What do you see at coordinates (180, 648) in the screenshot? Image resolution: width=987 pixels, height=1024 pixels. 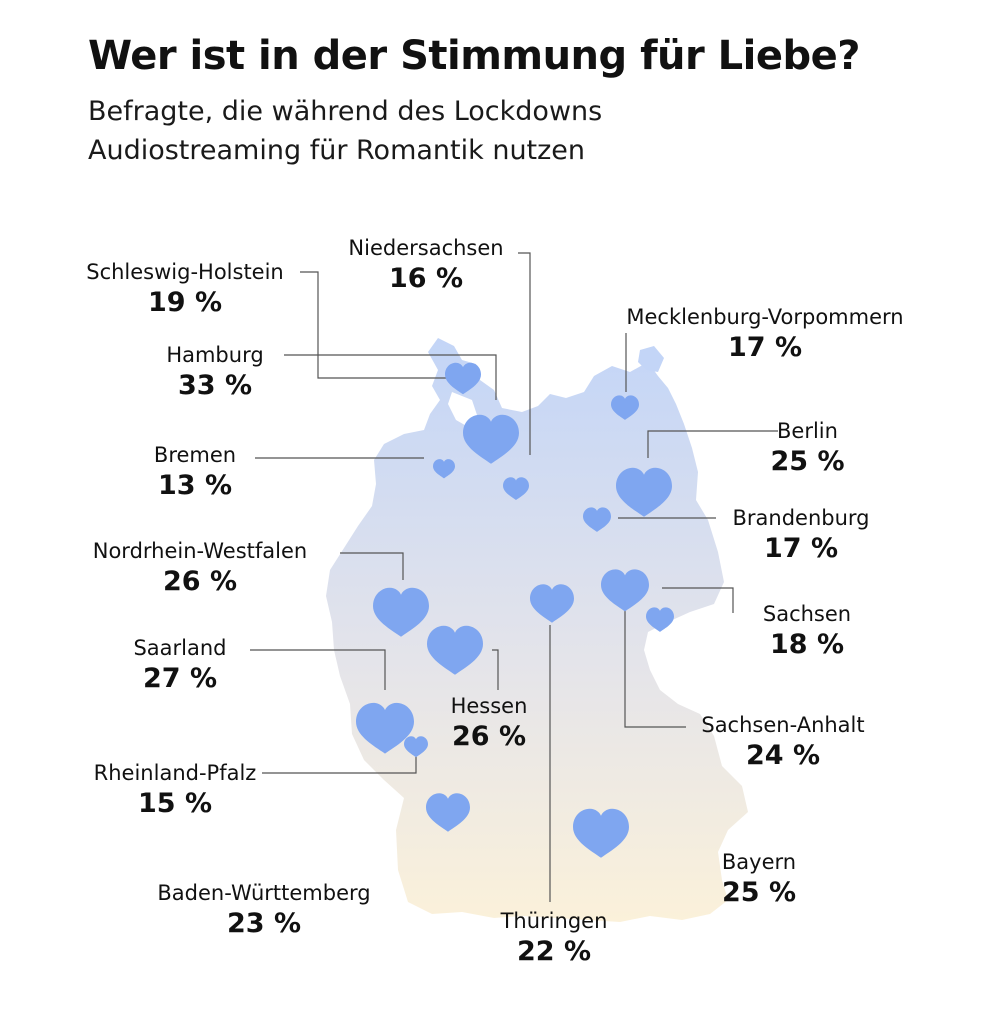 I see `region-name: Saarland` at bounding box center [180, 648].